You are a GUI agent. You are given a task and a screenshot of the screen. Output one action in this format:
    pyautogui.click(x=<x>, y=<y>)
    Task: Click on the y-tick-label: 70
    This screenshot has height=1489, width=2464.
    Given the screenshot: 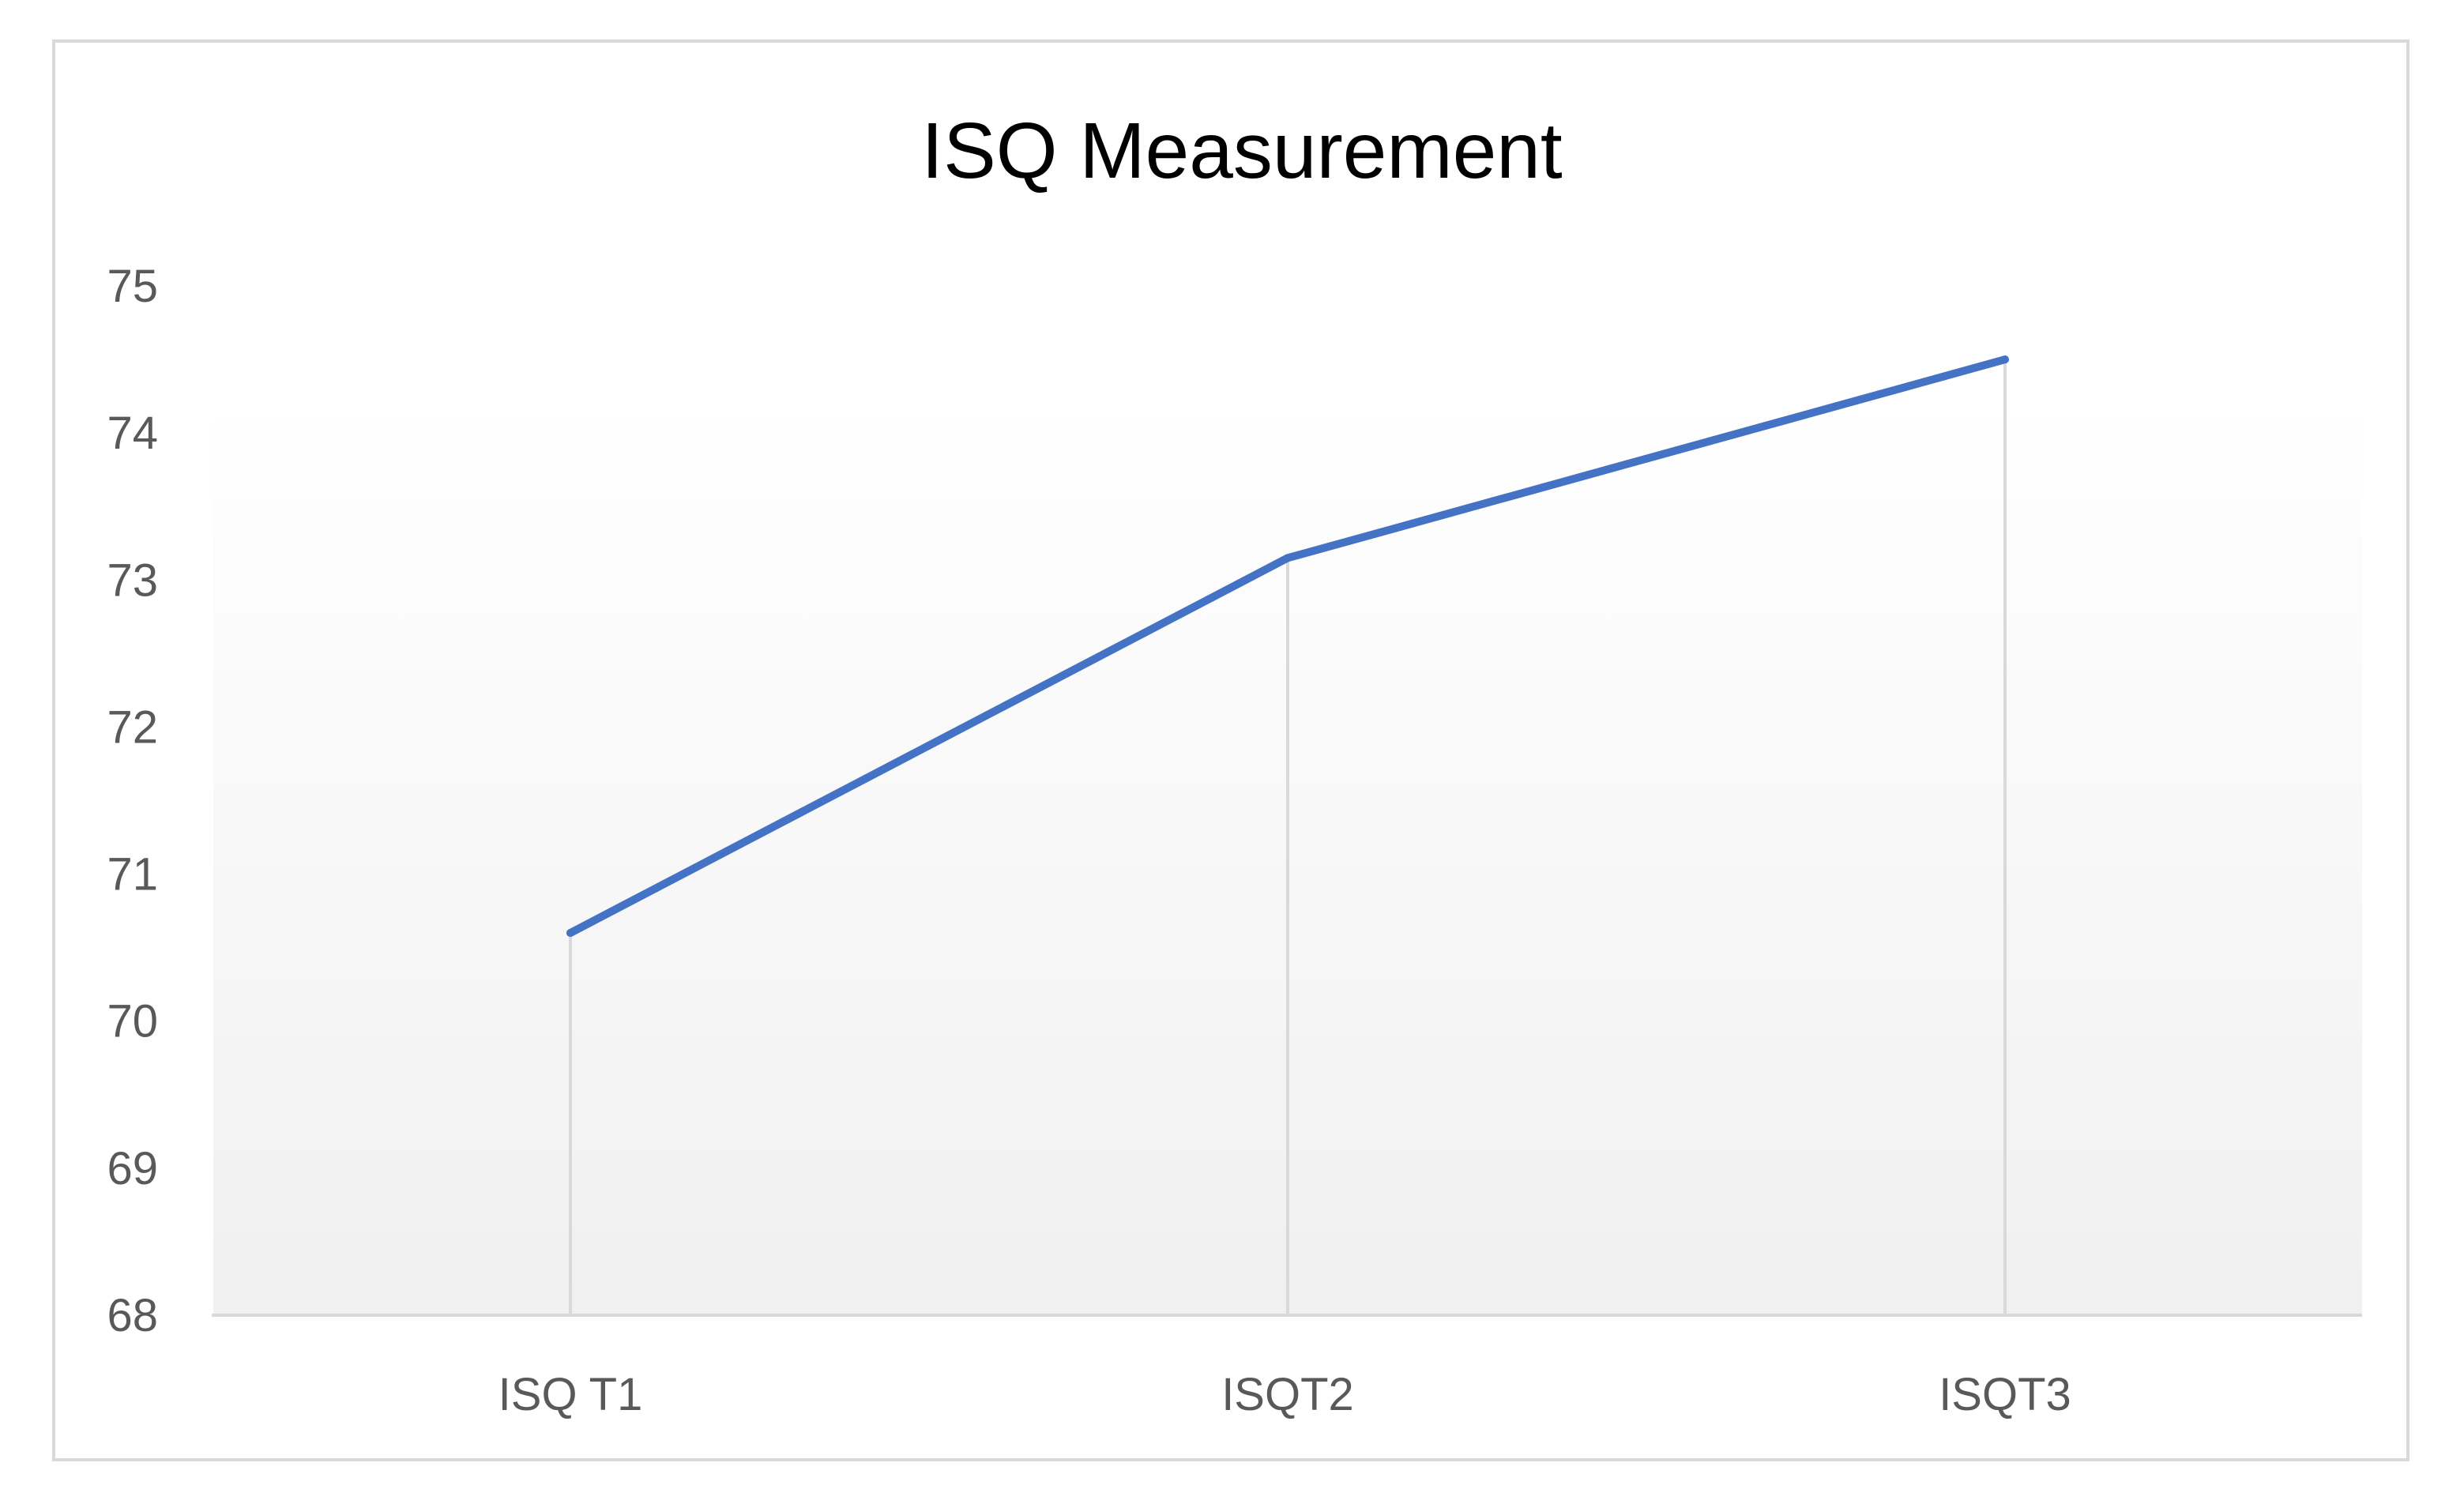 What is the action you would take?
    pyautogui.click(x=132, y=1021)
    